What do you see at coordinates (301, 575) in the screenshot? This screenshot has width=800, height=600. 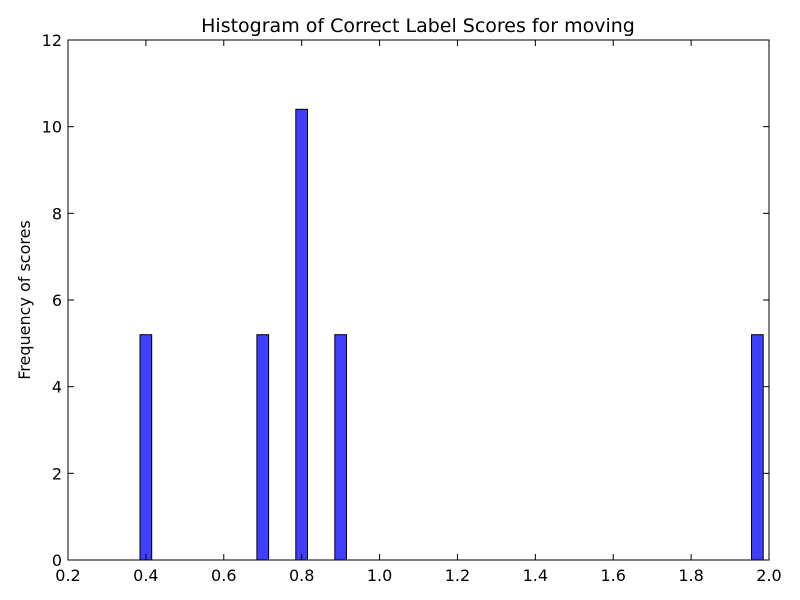 I see `x-tick-label-3: 0.8` at bounding box center [301, 575].